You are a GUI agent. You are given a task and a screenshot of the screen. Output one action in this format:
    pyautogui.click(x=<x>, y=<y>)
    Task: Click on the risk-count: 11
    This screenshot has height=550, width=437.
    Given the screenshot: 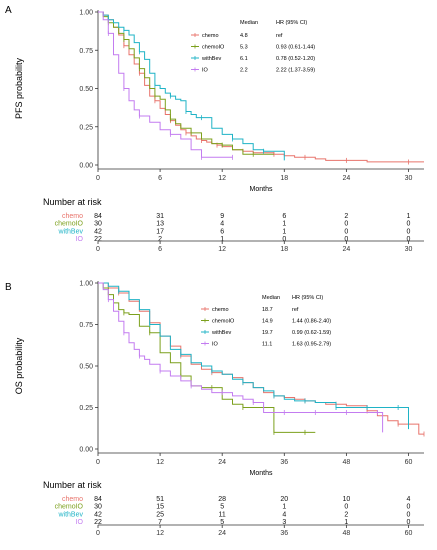 What is the action you would take?
    pyautogui.click(x=222, y=514)
    